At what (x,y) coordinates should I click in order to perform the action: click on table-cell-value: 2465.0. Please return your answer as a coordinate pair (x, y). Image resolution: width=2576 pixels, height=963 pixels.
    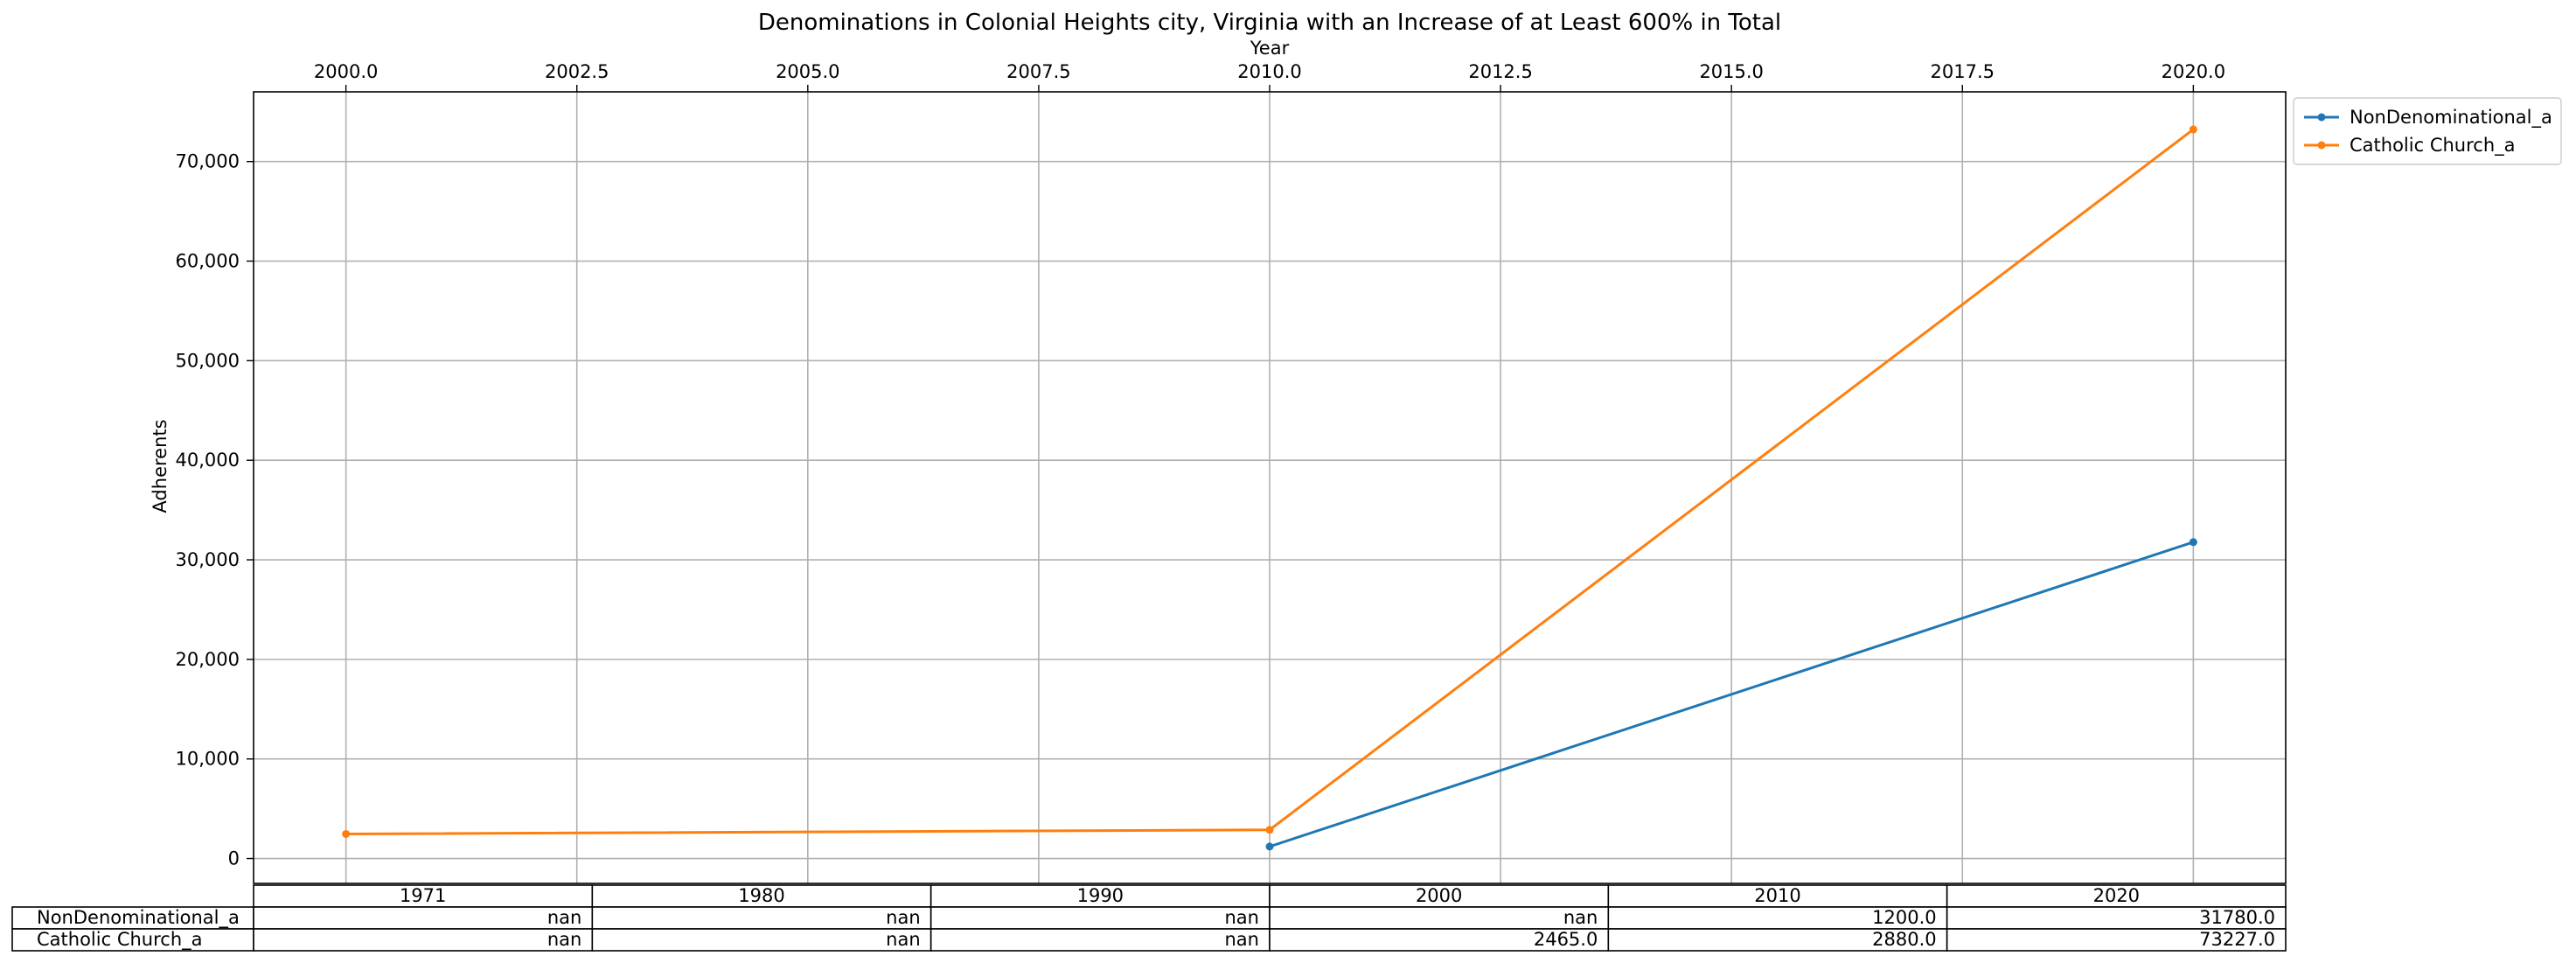
    Looking at the image, I should click on (1566, 939).